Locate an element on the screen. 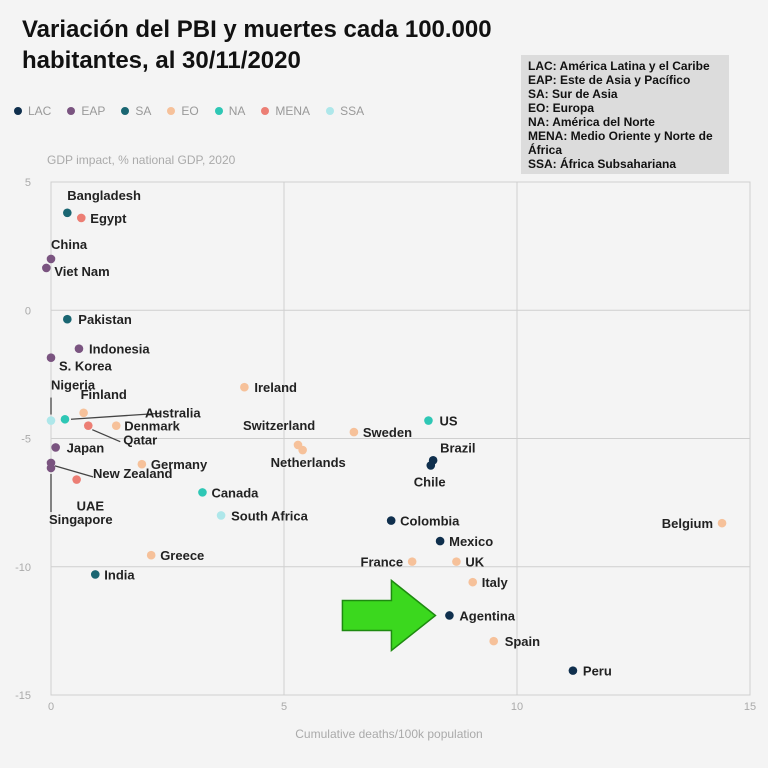 This screenshot has width=768, height=768. y-tick-label: 5 is located at coordinates (28, 183).